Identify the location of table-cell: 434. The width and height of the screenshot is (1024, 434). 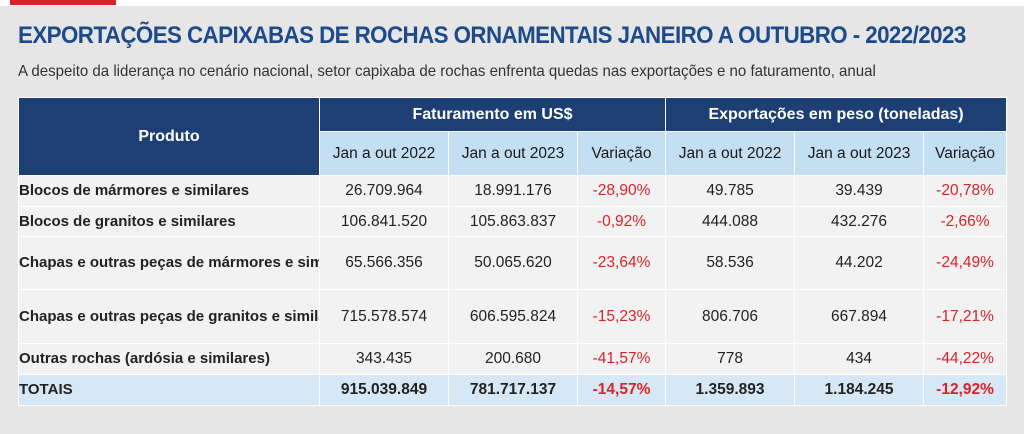
(859, 359).